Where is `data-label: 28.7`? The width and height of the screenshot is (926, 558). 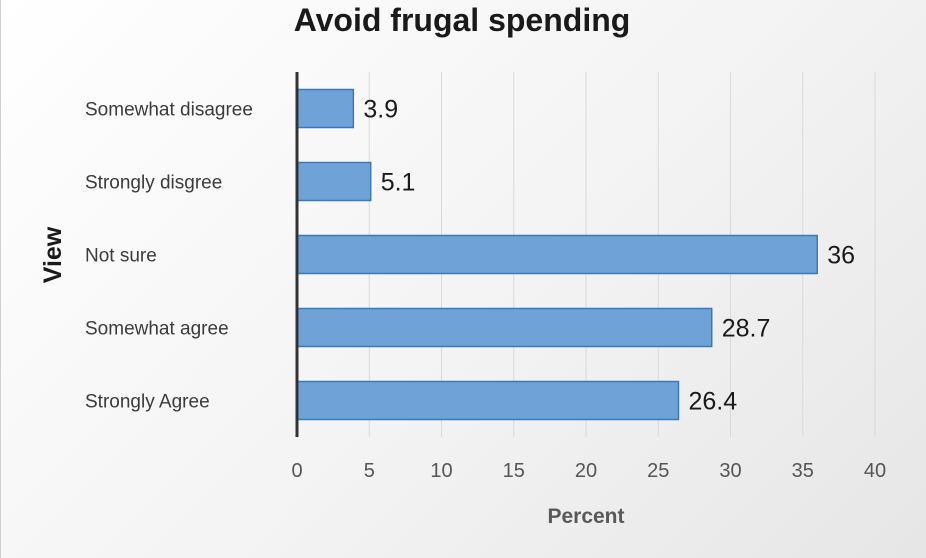 data-label: 28.7 is located at coordinates (746, 329).